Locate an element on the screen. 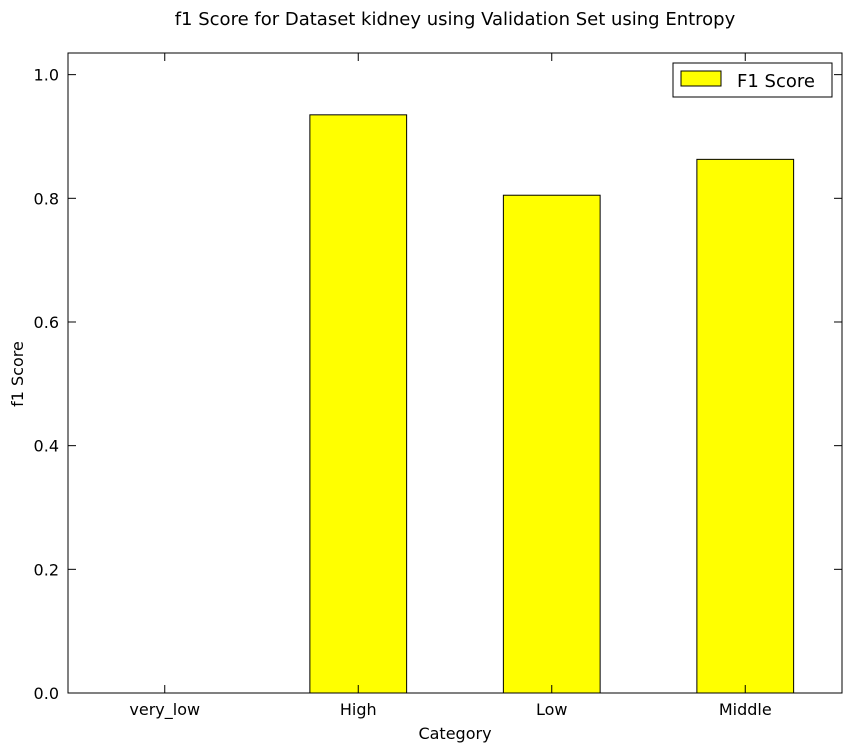 Image resolution: width=852 pixels, height=752 pixels. legend-label: F1 Score is located at coordinates (776, 81).